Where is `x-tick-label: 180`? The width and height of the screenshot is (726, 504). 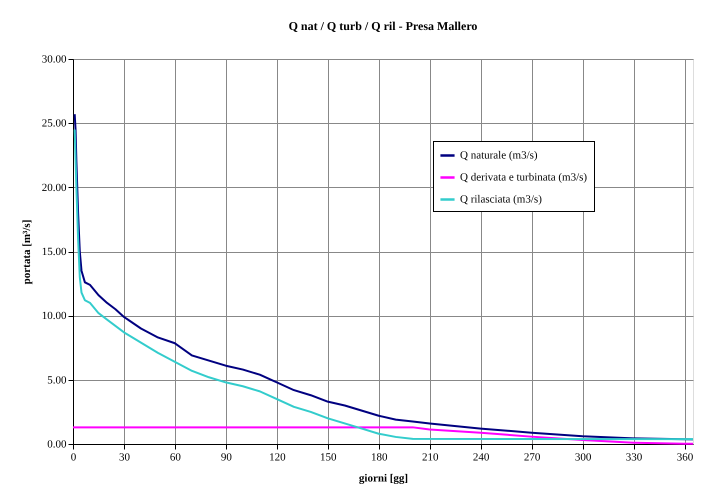
x-tick-label: 180 is located at coordinates (379, 458).